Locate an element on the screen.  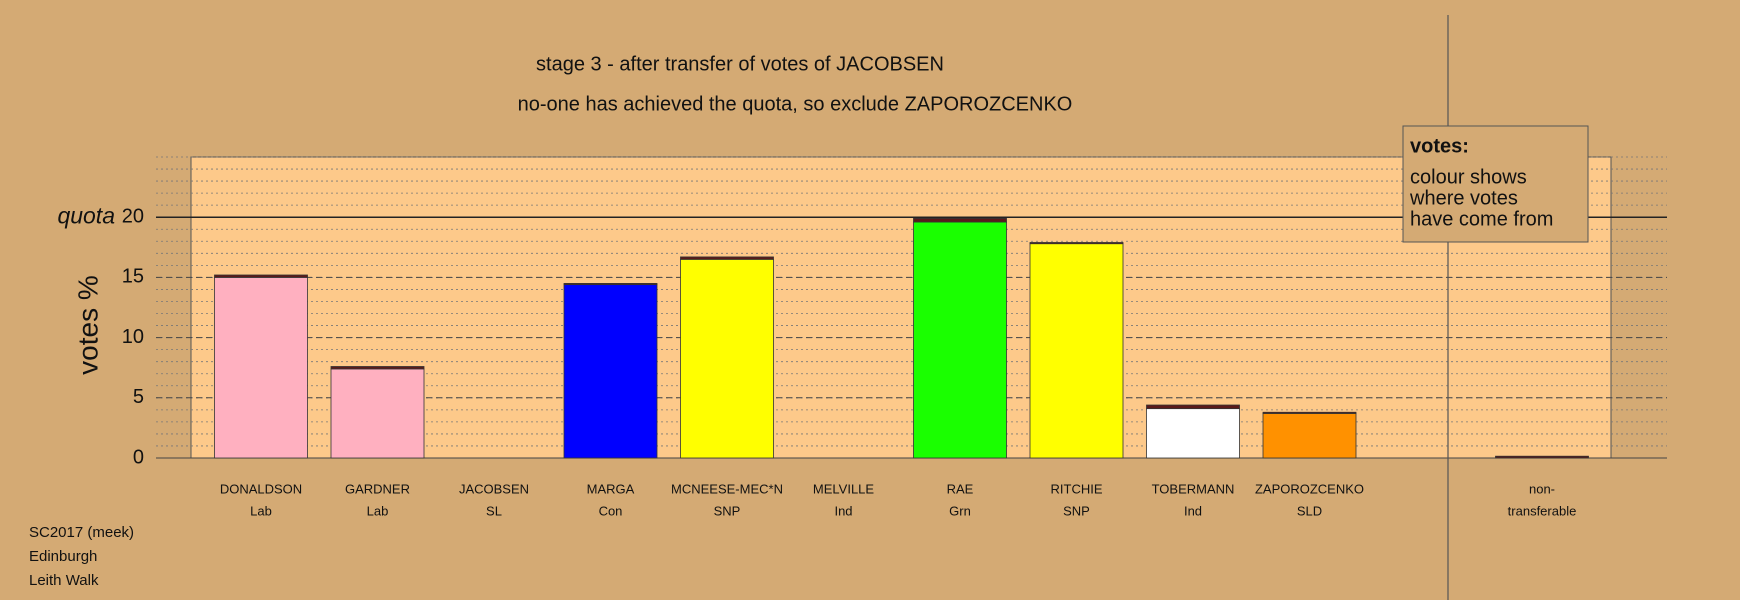
legend-text: where votes is located at coordinates (1463, 198).